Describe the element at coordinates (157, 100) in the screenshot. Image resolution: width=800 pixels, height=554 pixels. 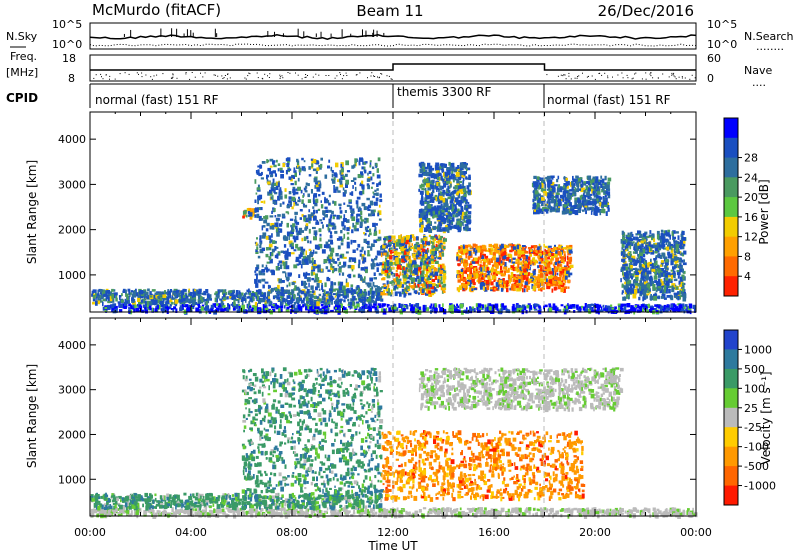
I see `cpid-segment-1: normal (fast) 151 RF` at that location.